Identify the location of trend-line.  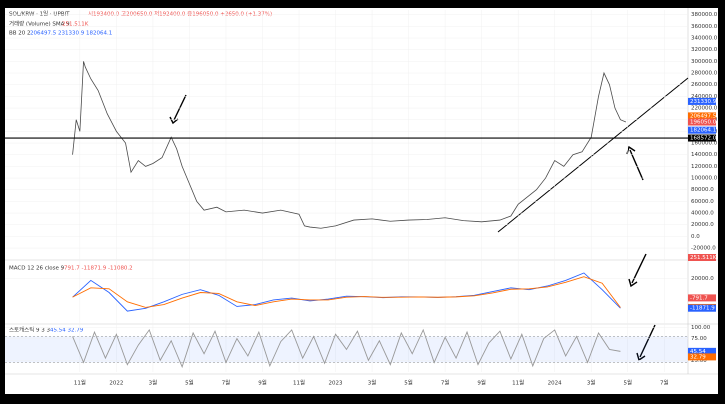
(593, 155).